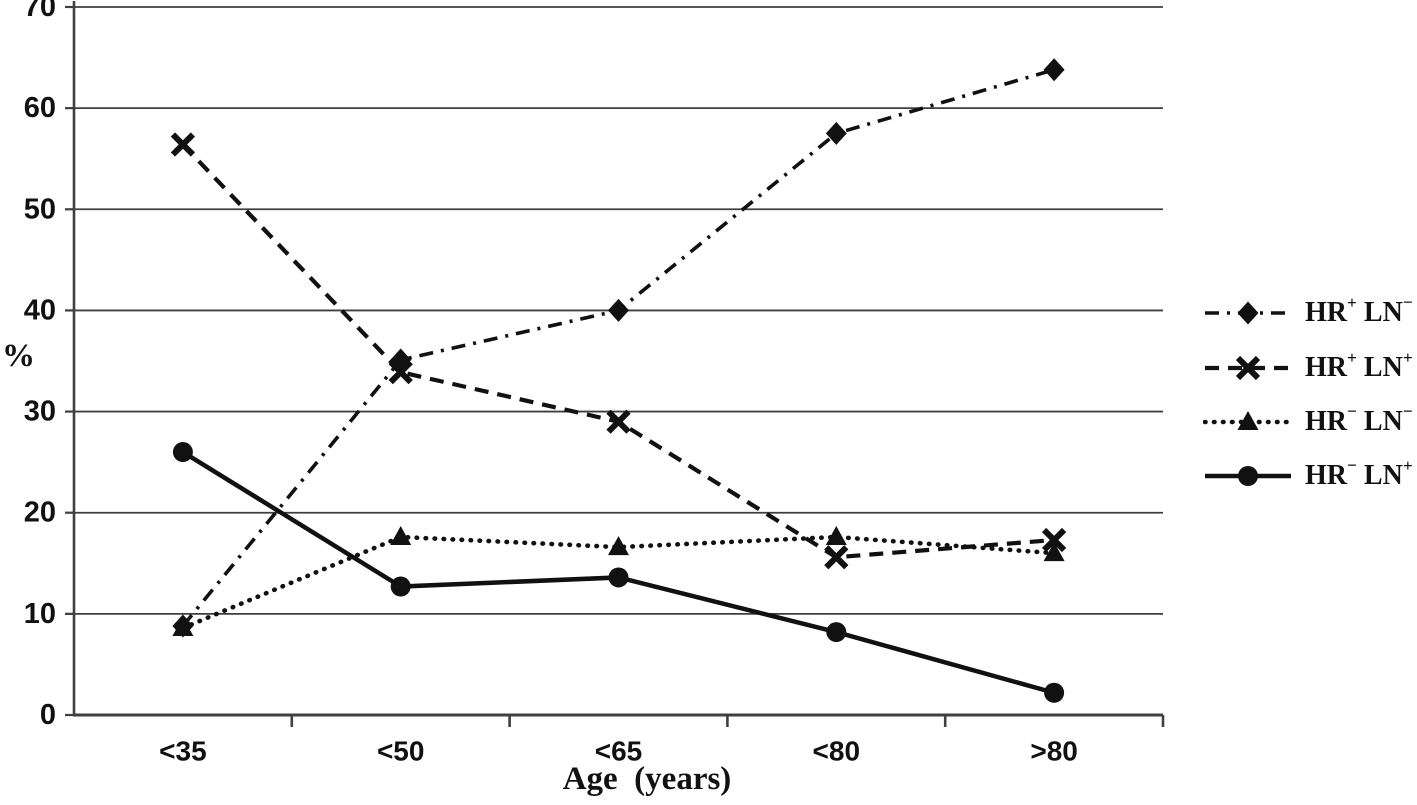 The height and width of the screenshot is (805, 1417). I want to click on y-tick-label: 70, so click(40, 11).